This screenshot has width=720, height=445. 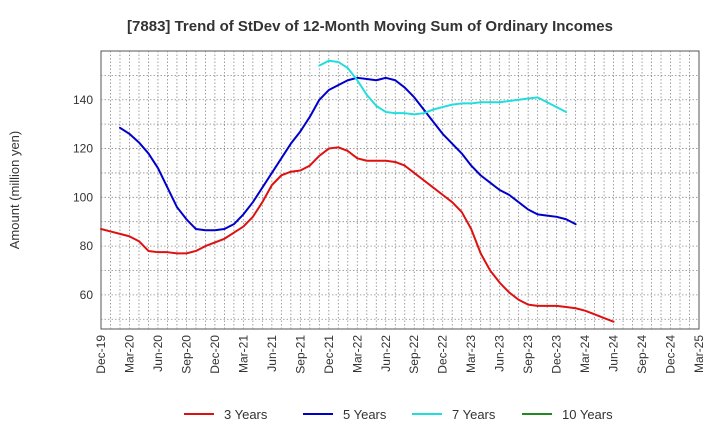 What do you see at coordinates (186, 354) in the screenshot?
I see `x-tick-label: Sep-20` at bounding box center [186, 354].